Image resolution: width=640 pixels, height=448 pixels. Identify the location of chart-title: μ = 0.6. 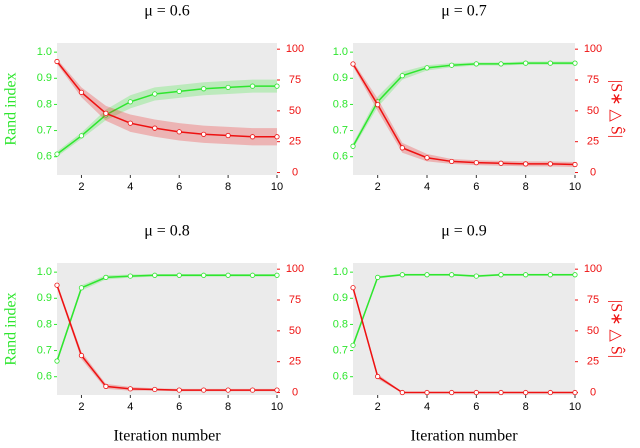
(167, 11).